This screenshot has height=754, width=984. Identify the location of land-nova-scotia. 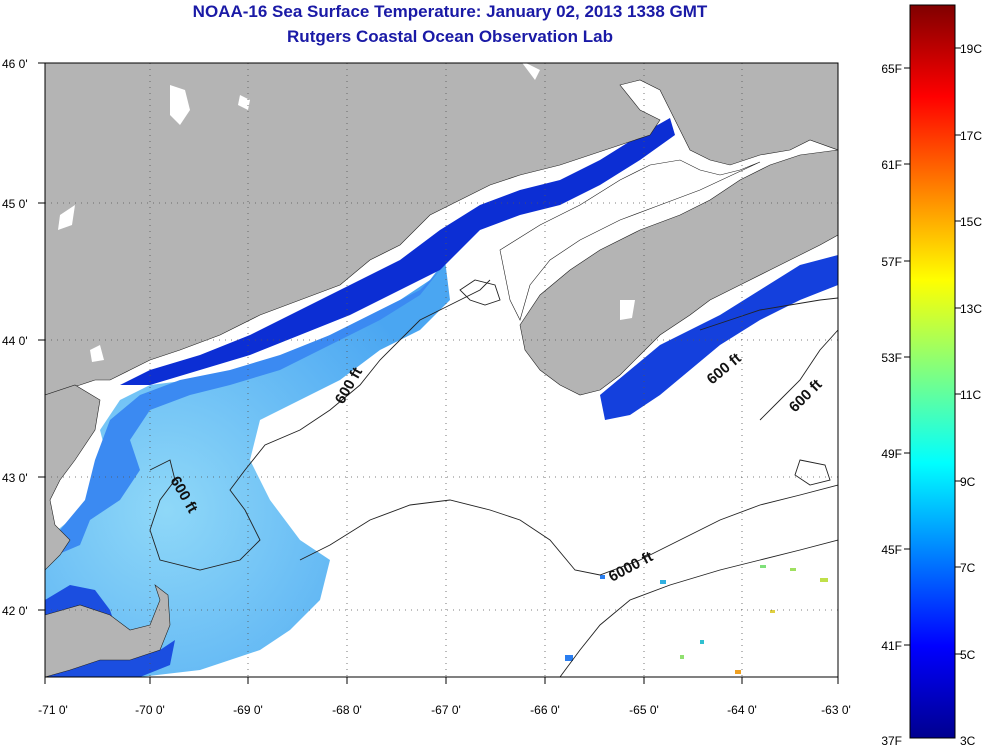
(678, 272).